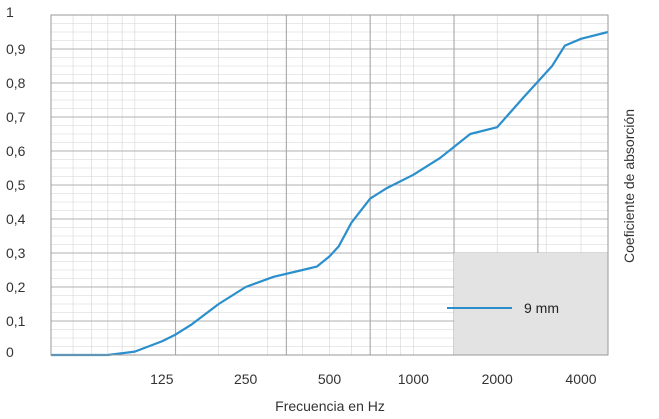 This screenshot has height=419, width=659. What do you see at coordinates (16, 83) in the screenshot?
I see `y-tick-label: 0,8` at bounding box center [16, 83].